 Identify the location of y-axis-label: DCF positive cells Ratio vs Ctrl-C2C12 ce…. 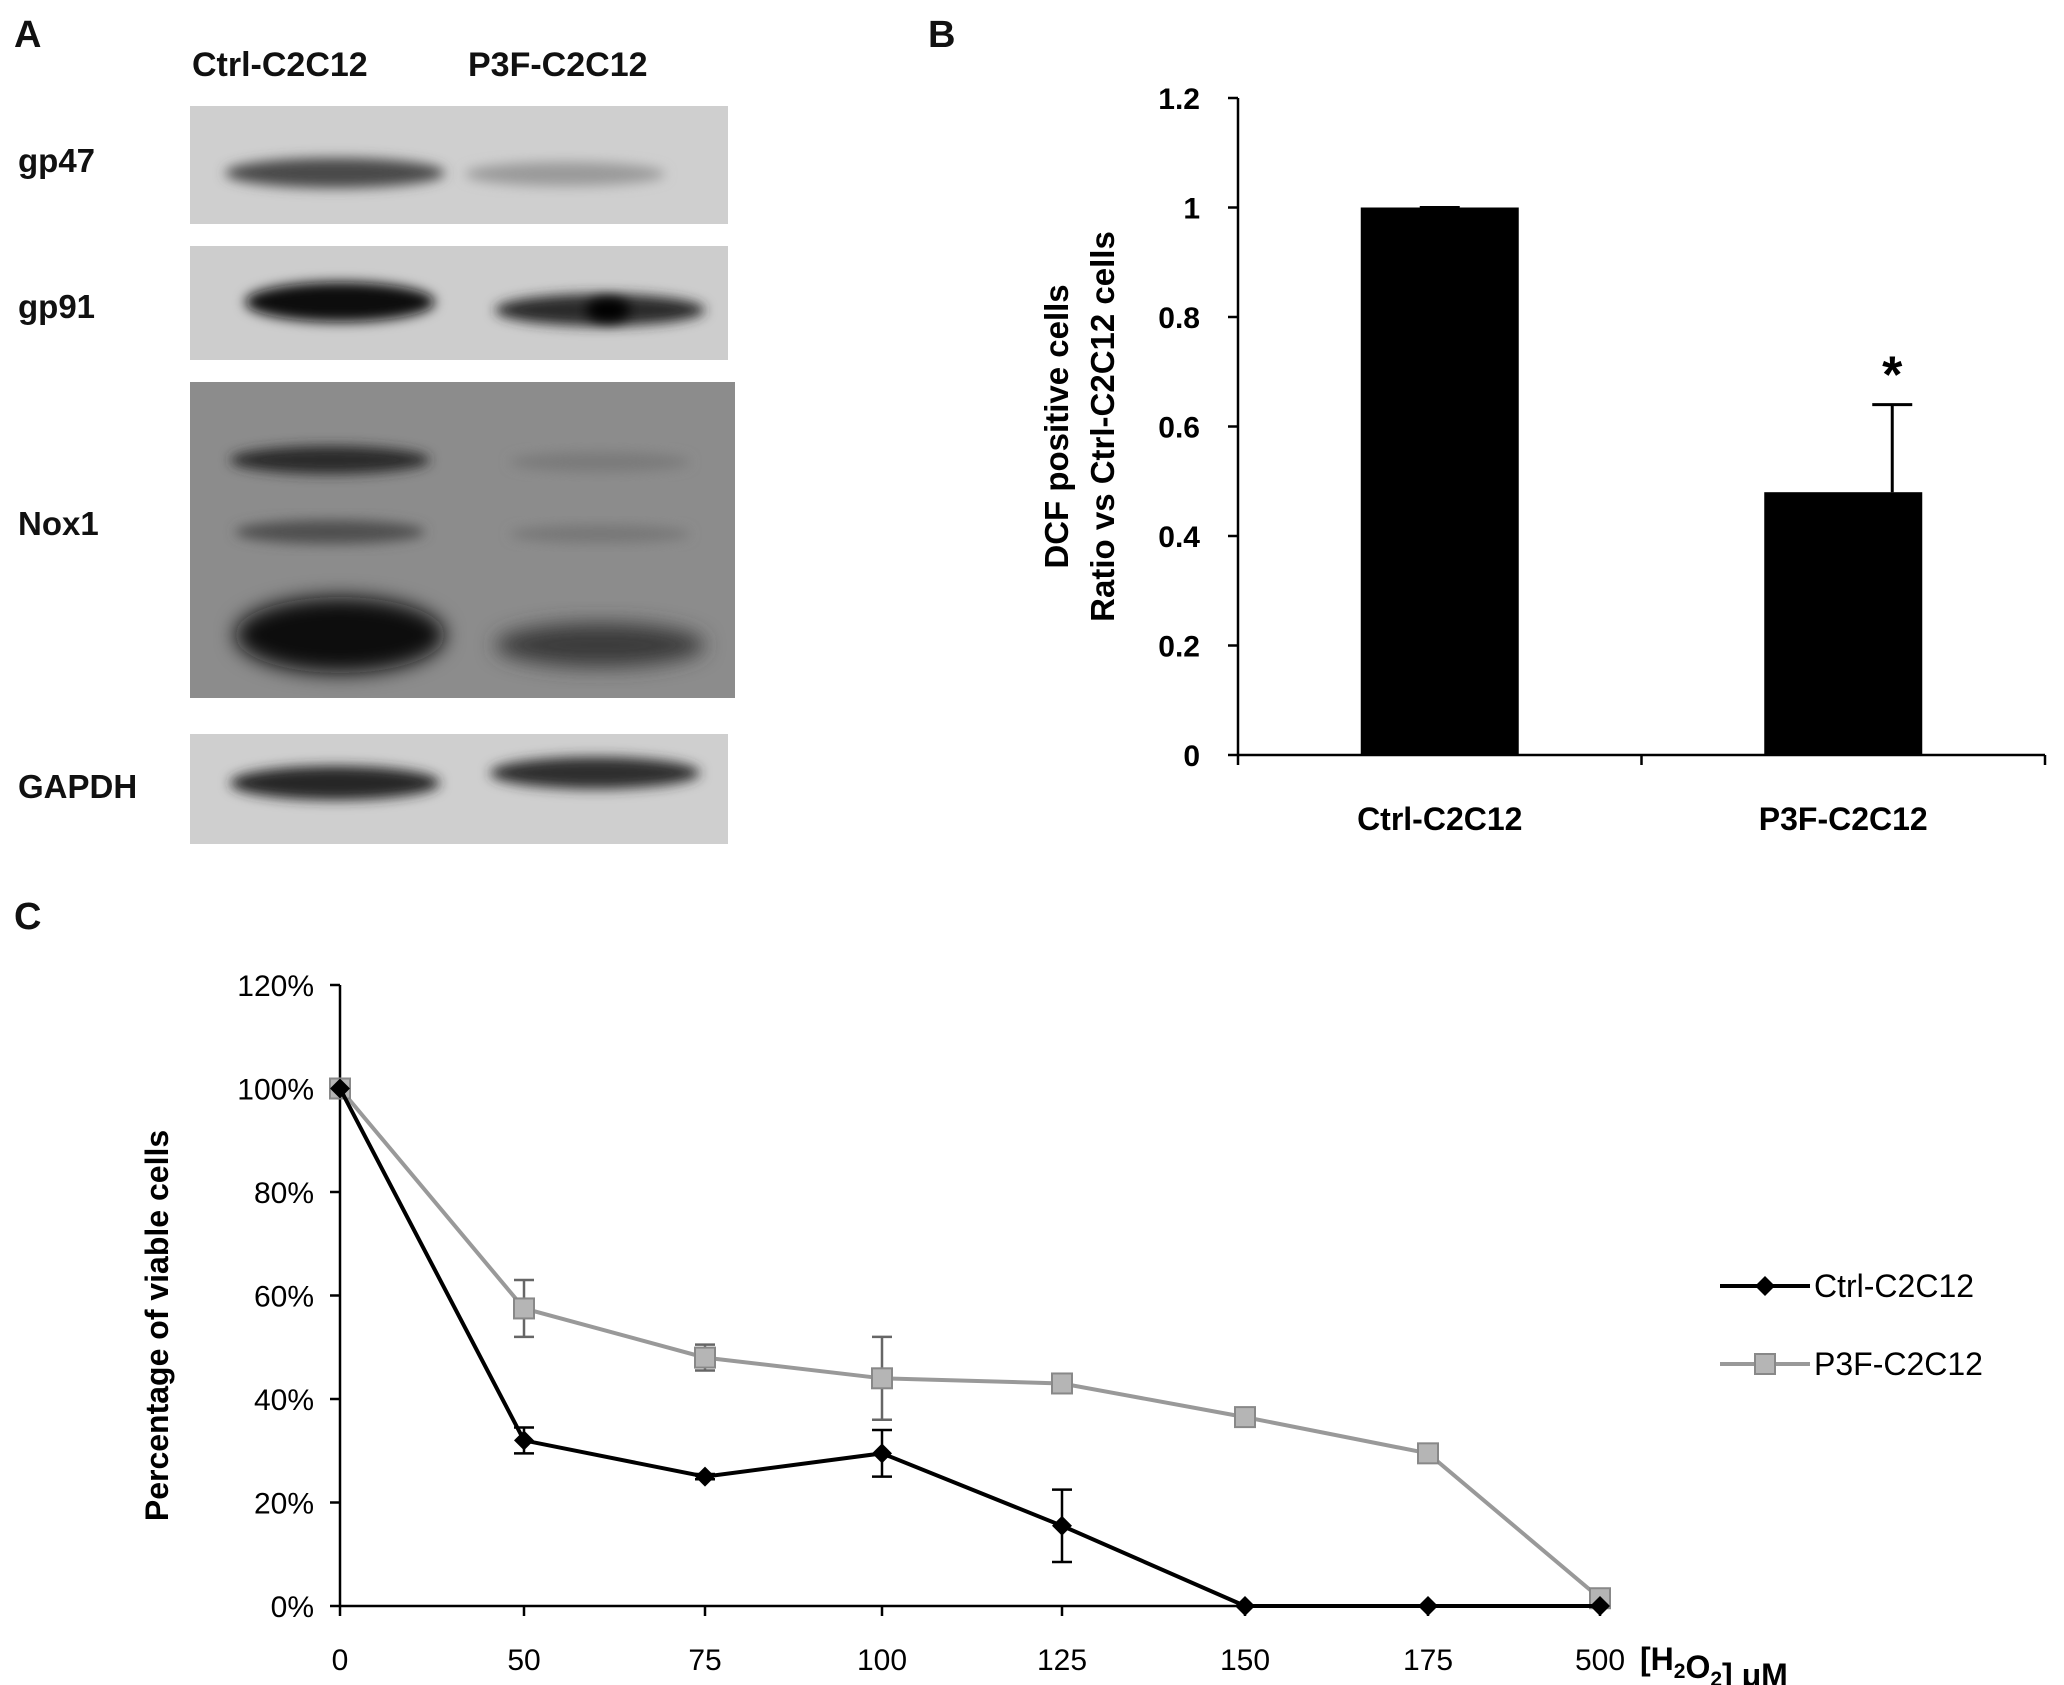
(1079, 426).